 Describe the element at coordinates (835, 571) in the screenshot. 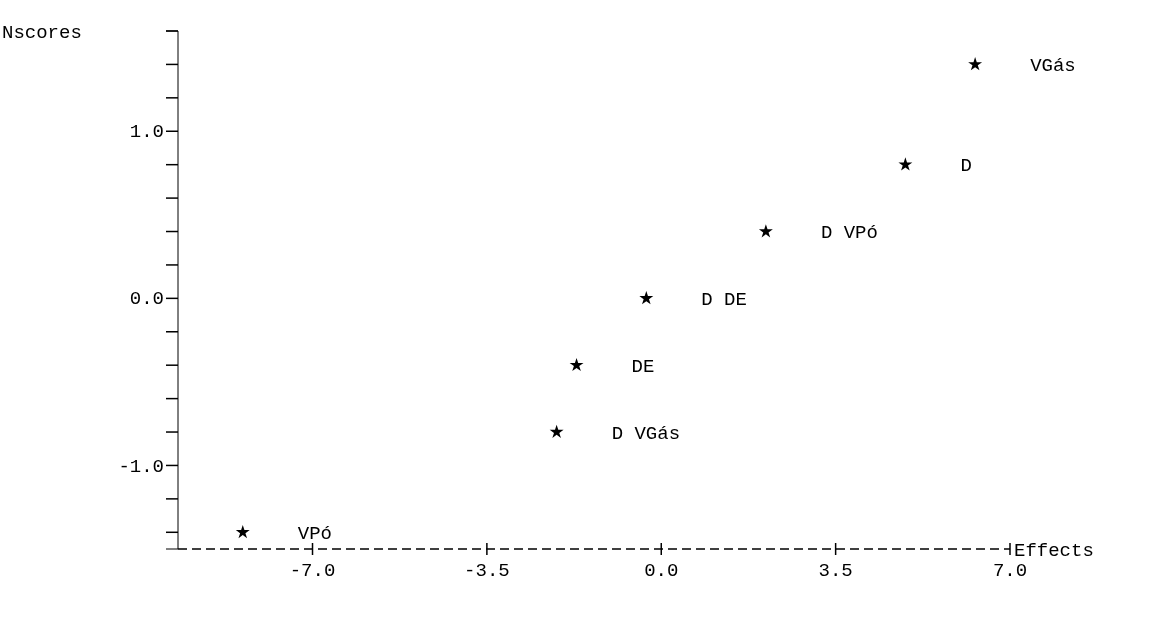

I see `x-tick-label: 3.5` at that location.